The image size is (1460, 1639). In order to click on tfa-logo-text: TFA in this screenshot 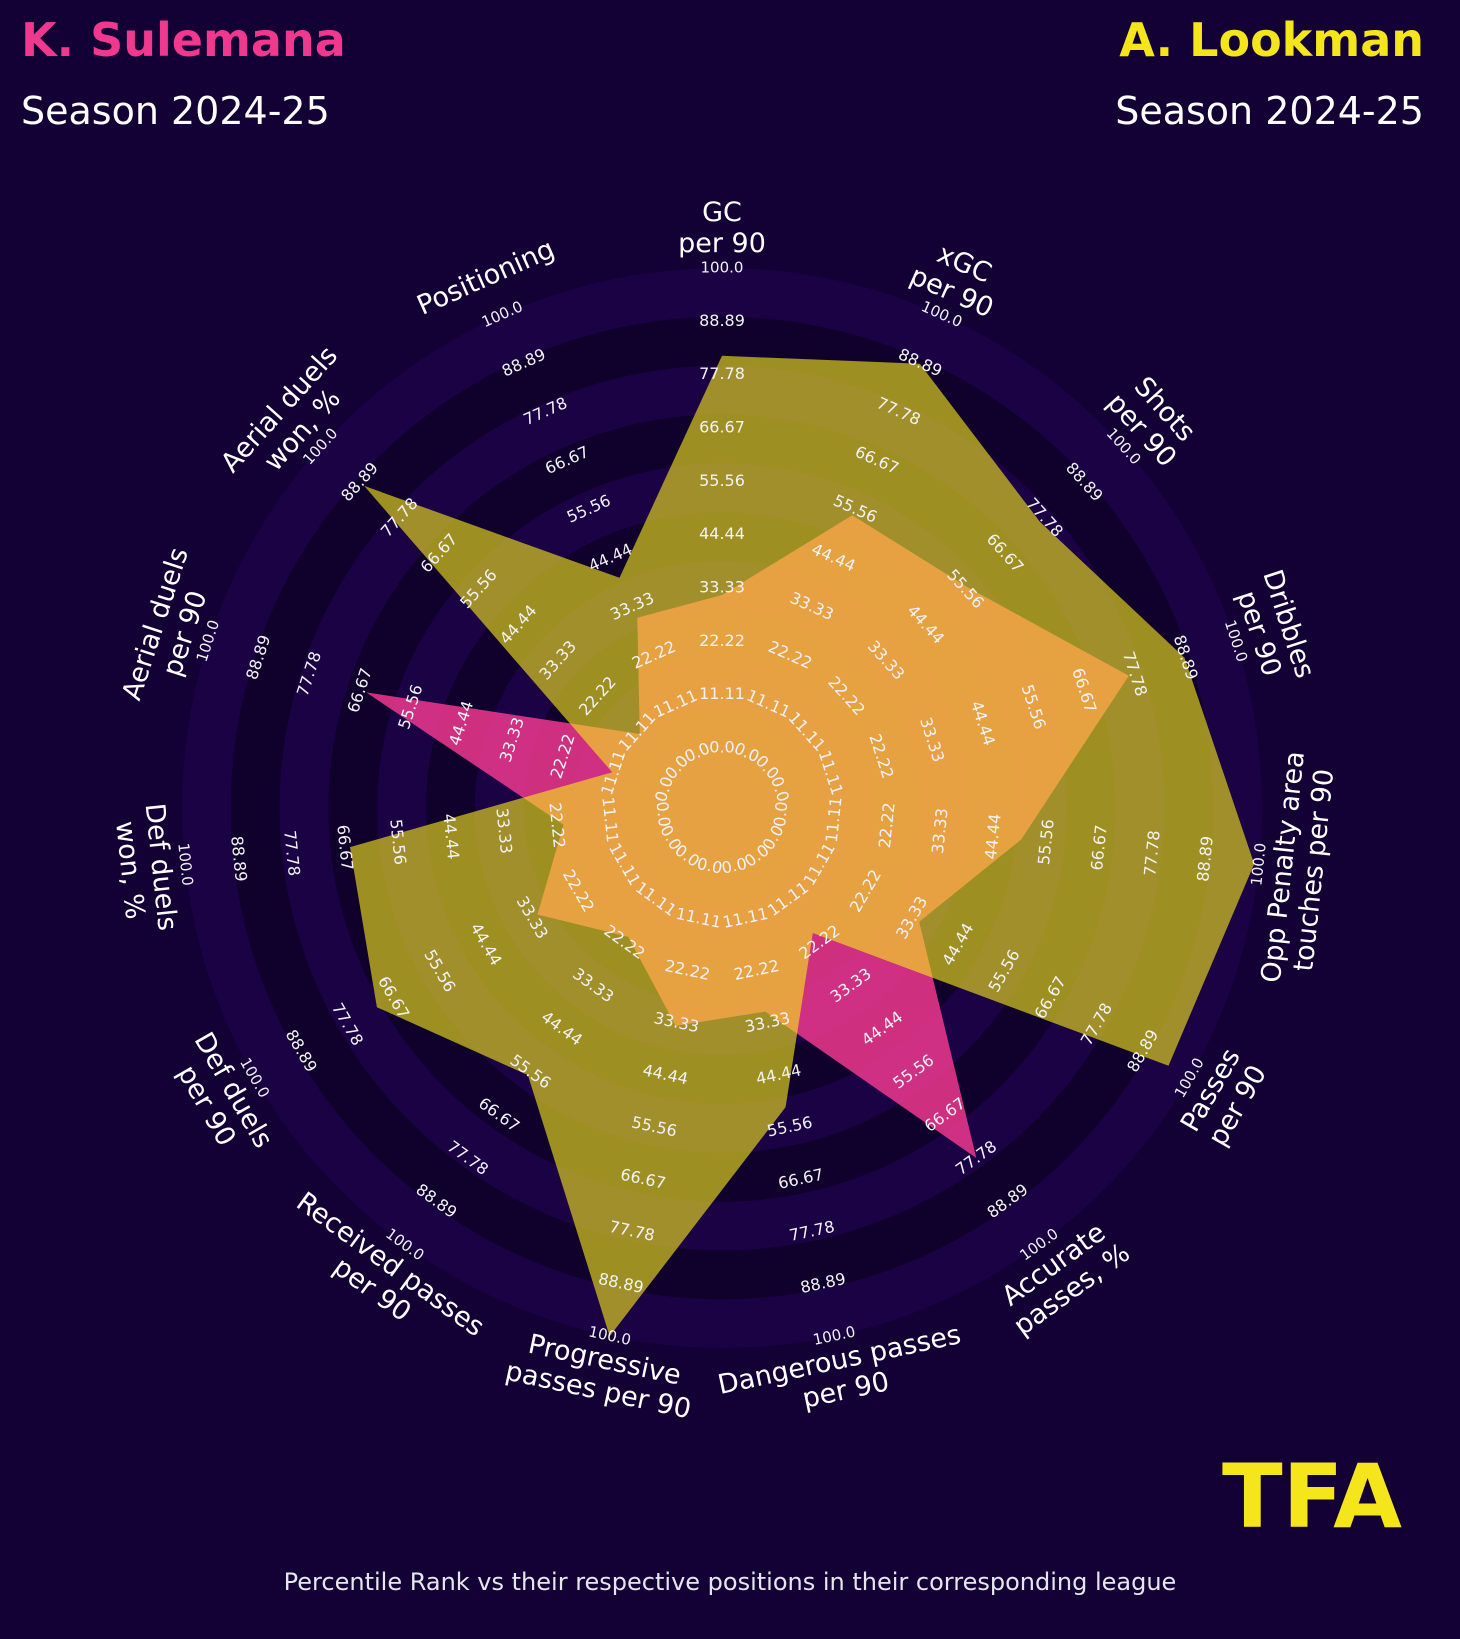, I will do `click(1312, 1495)`.